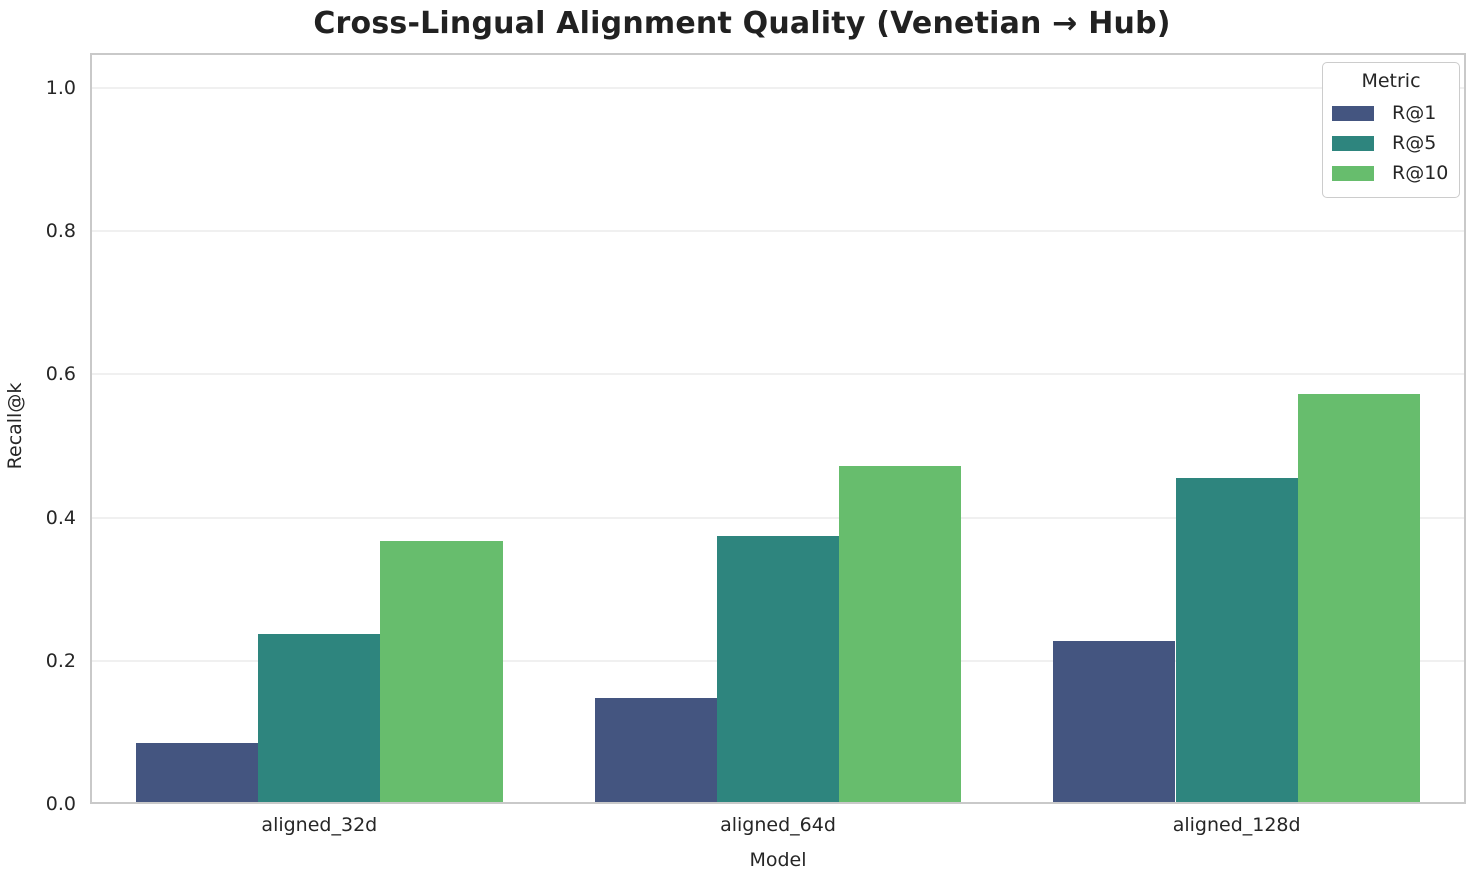 This screenshot has width=1484, height=885. I want to click on bar-aligned_32d-R@5, so click(319, 718).